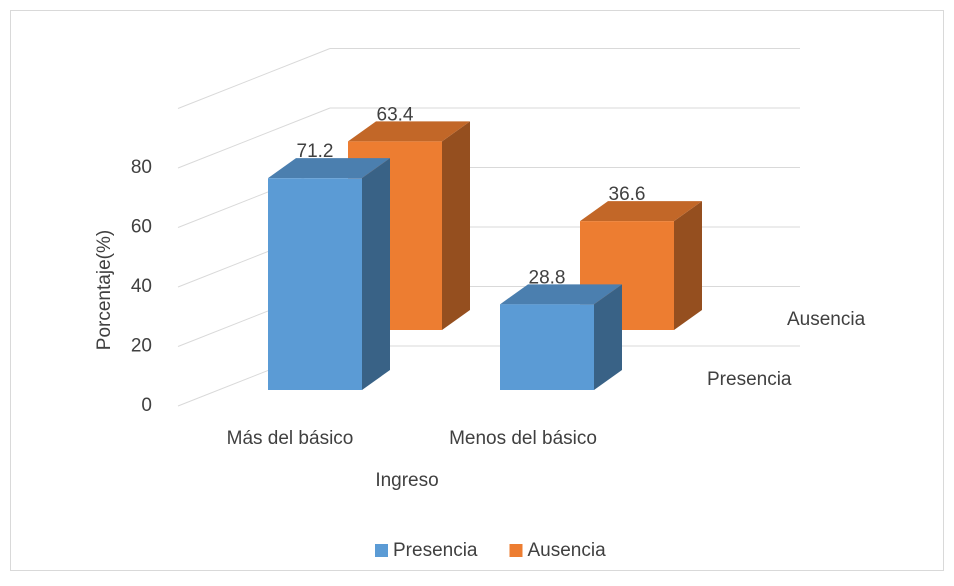  I want to click on legend-label: Ausencia, so click(567, 550).